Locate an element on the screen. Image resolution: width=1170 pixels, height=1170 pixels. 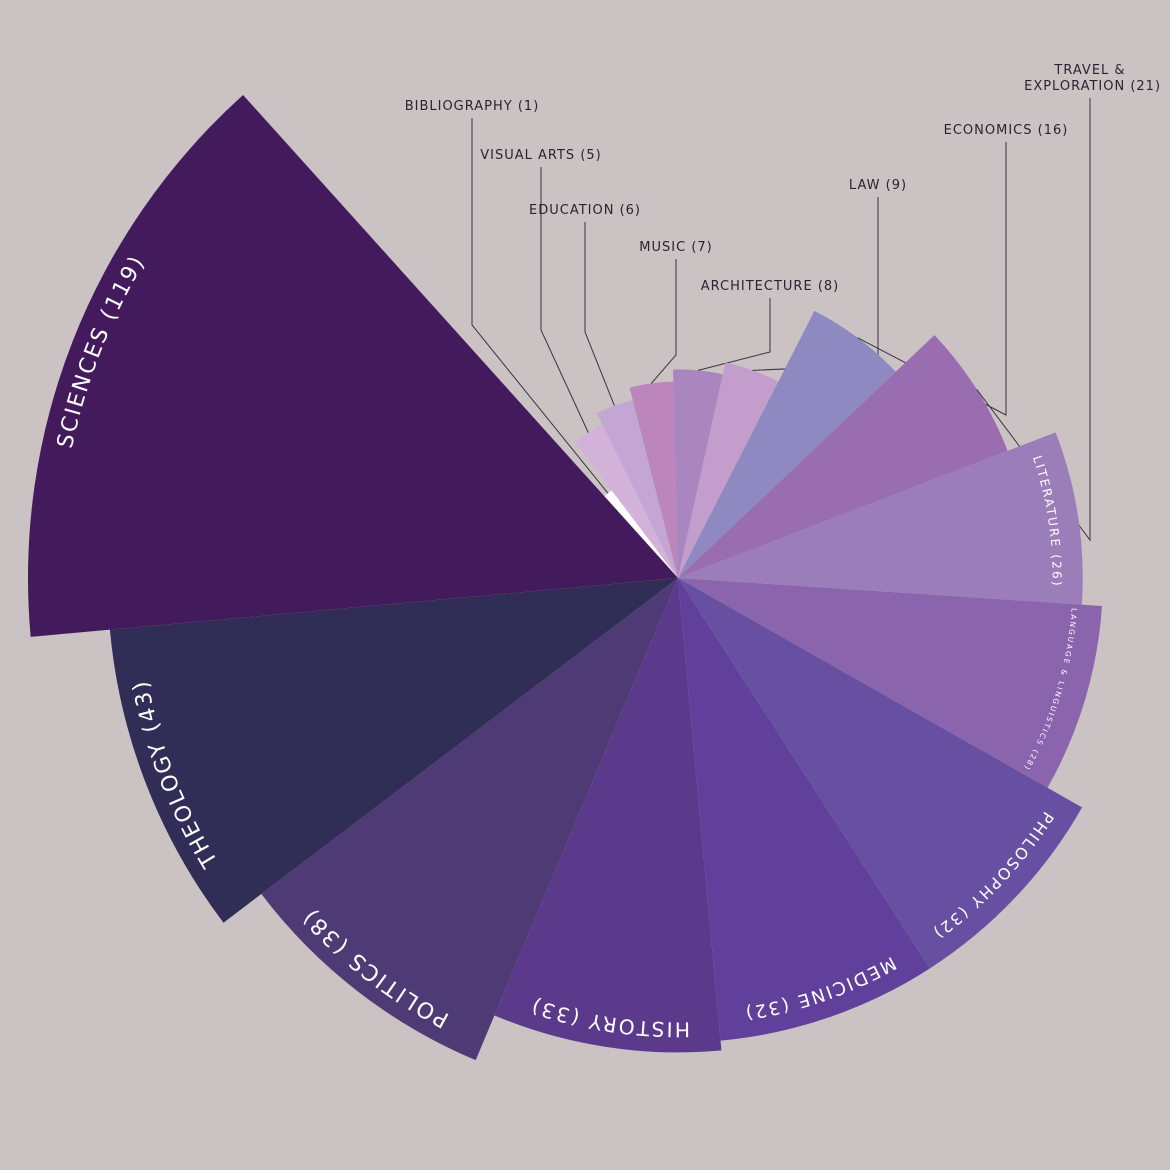
value-label: (6) is located at coordinates (630, 210).